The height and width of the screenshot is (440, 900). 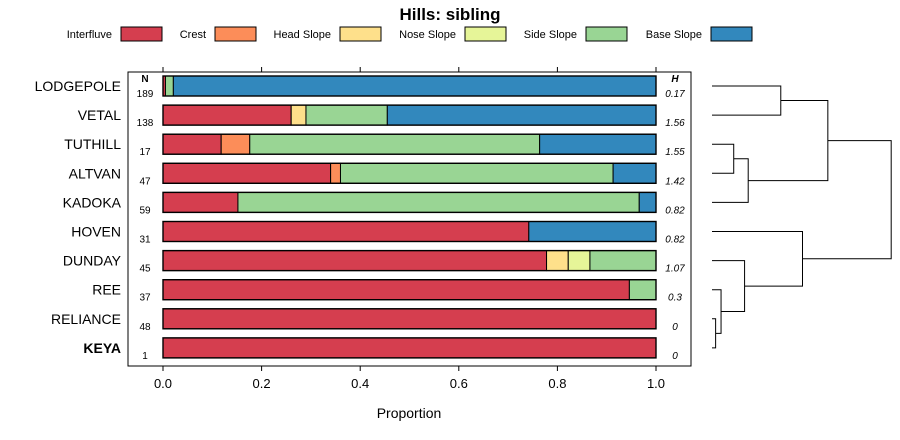 I want to click on n-value: 189, so click(x=145, y=94).